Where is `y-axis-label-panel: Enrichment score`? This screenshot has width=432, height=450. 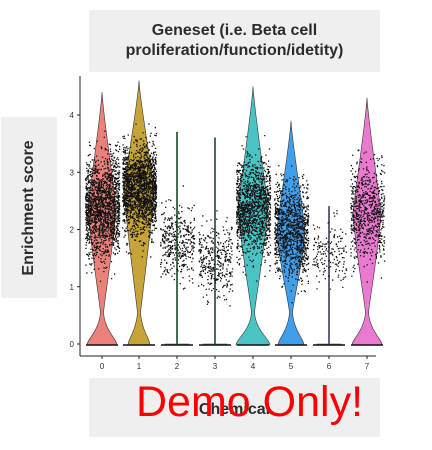 y-axis-label-panel: Enrichment score is located at coordinates (29, 207).